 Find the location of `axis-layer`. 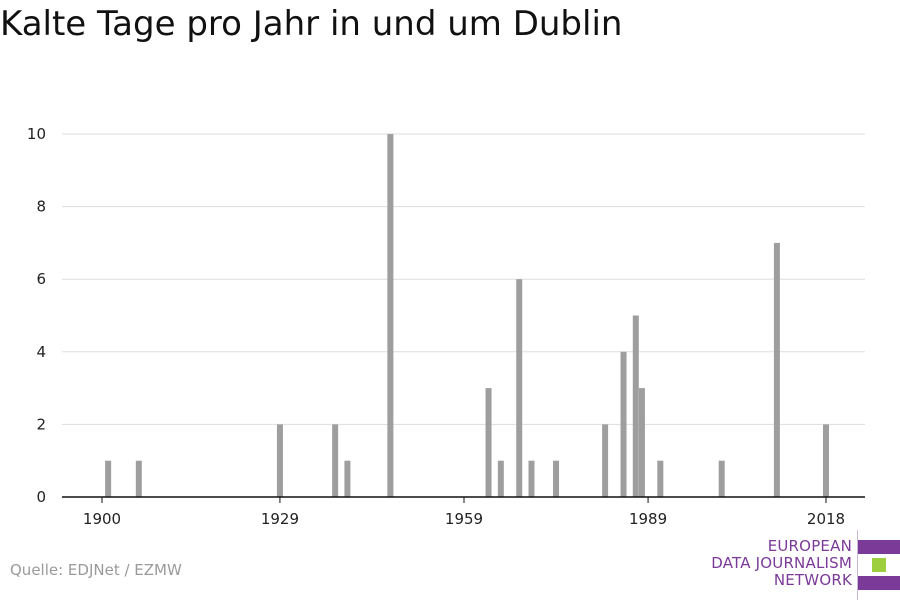

axis-layer is located at coordinates (463, 499).